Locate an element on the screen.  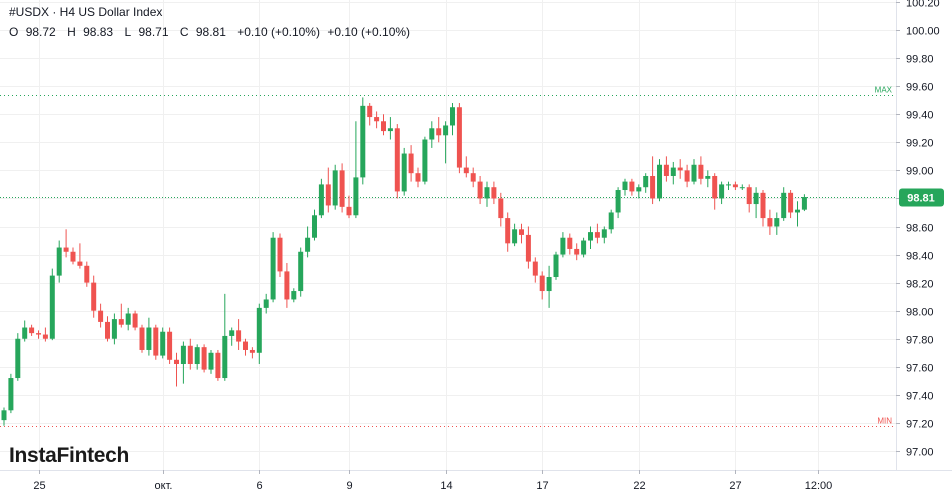
price-tick-label: 99.60 is located at coordinates (920, 88).